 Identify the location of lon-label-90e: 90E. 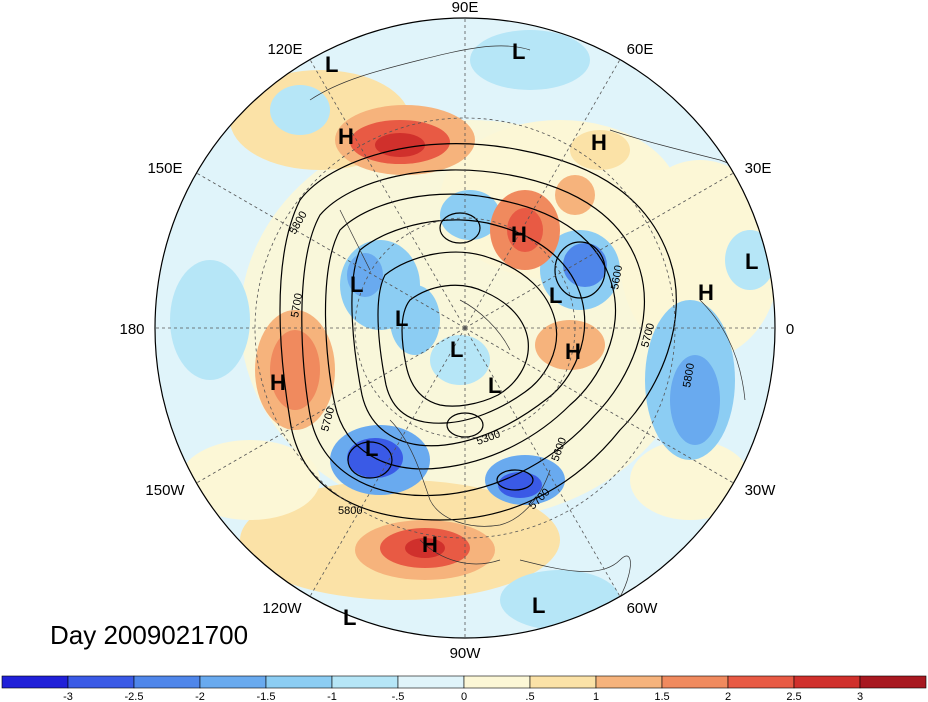
(465, 8).